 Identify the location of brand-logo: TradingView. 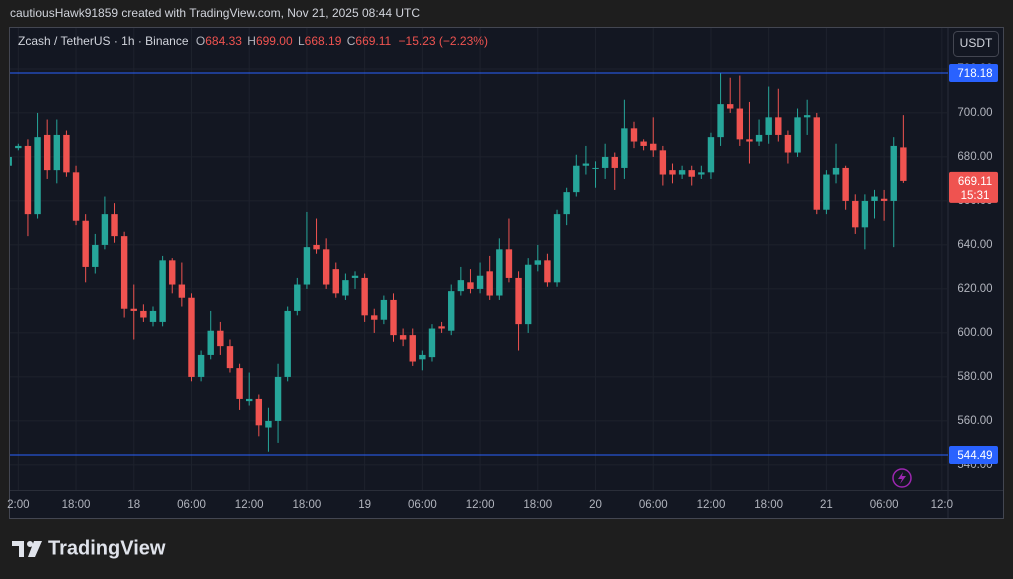
(89, 548).